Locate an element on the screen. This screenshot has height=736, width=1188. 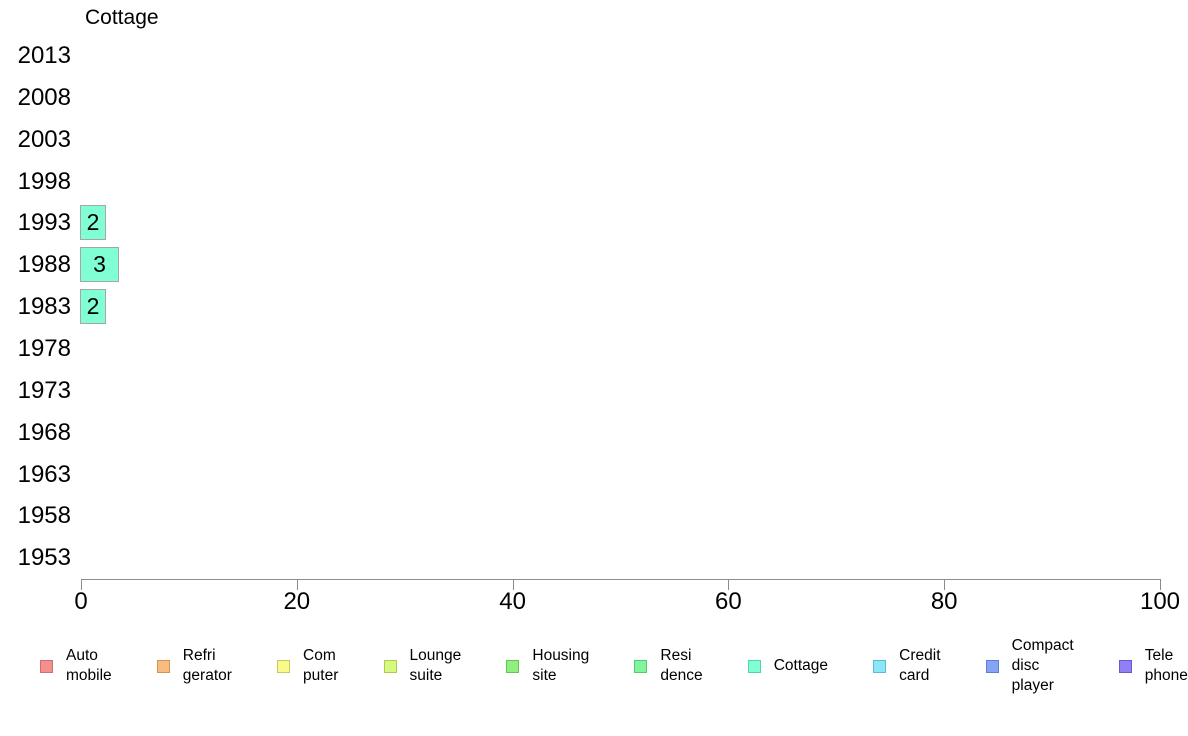
chart-row: 2013 is located at coordinates (594, 56).